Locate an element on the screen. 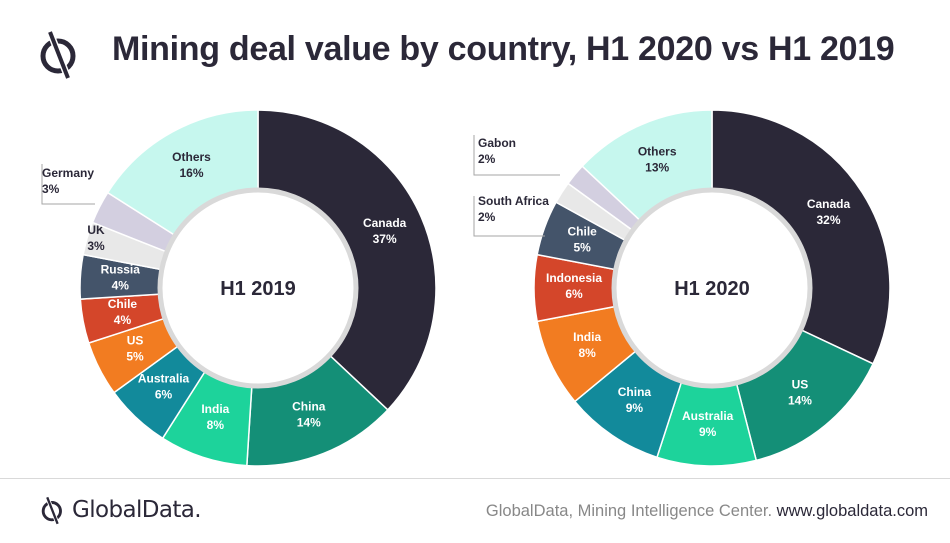 The width and height of the screenshot is (950, 543). slice-value-australia: 6% is located at coordinates (164, 395).